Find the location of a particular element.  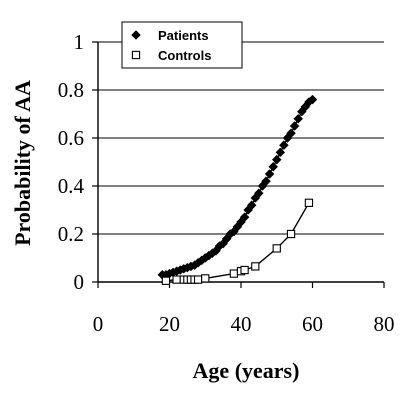

x-tick-label-4: 80 is located at coordinates (384, 324).